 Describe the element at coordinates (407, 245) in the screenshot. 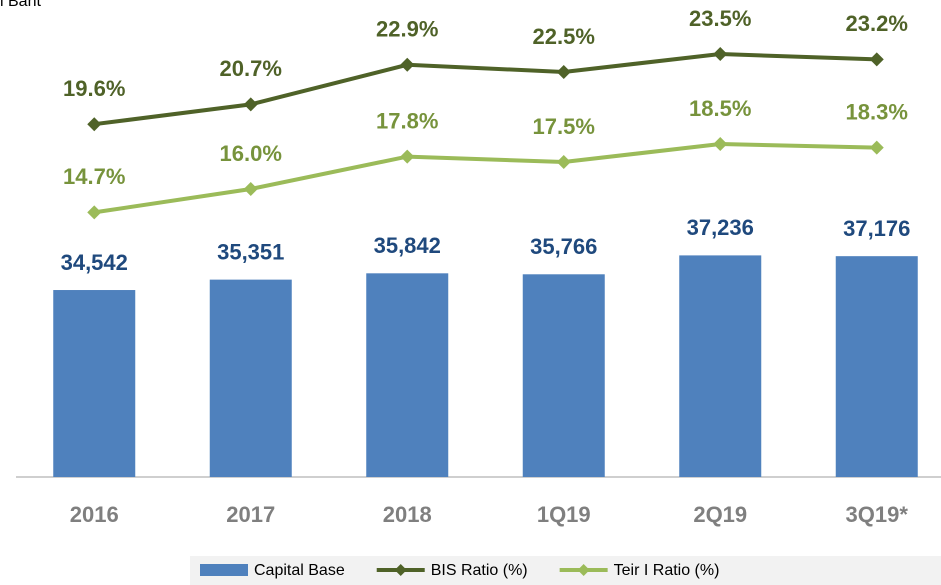

I see `data-label: 35,842` at that location.